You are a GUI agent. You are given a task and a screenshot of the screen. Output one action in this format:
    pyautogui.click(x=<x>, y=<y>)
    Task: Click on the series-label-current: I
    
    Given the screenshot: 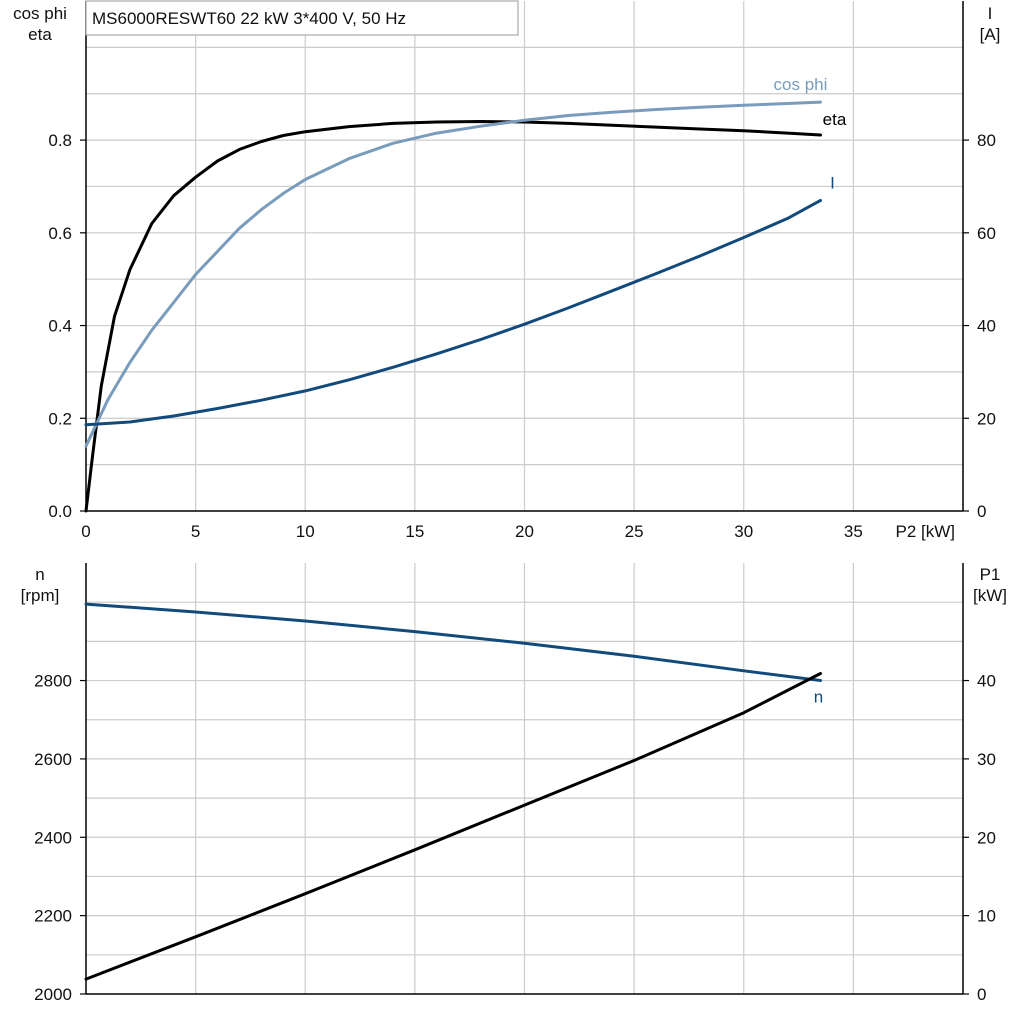 What is the action you would take?
    pyautogui.click(x=832, y=182)
    